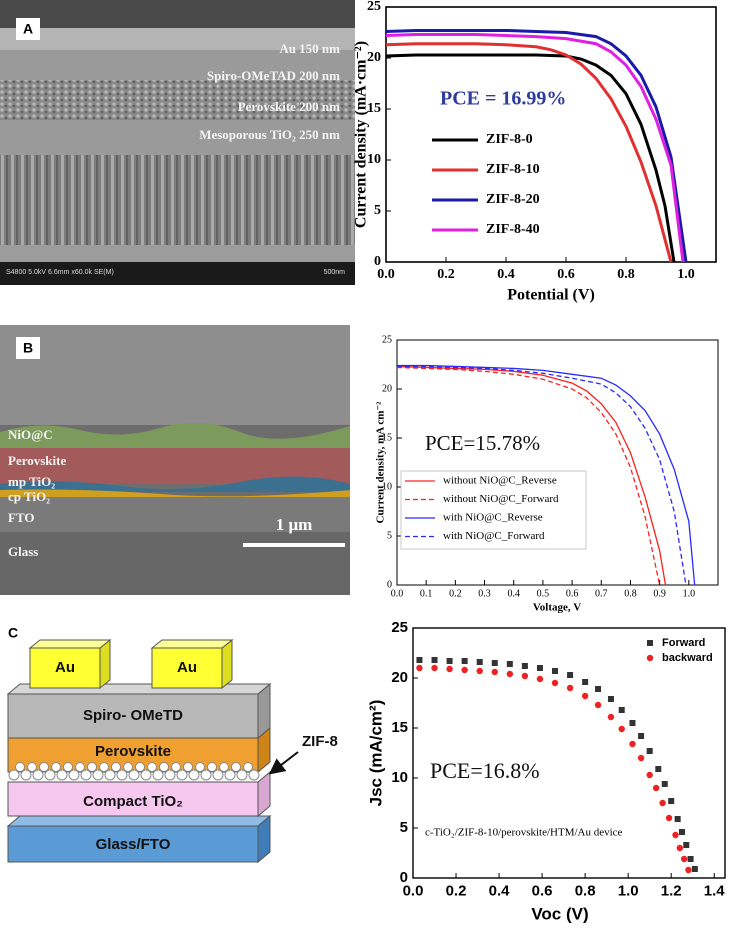 The width and height of the screenshot is (733, 931). I want to click on x-tick-label: 0.4, so click(506, 274).